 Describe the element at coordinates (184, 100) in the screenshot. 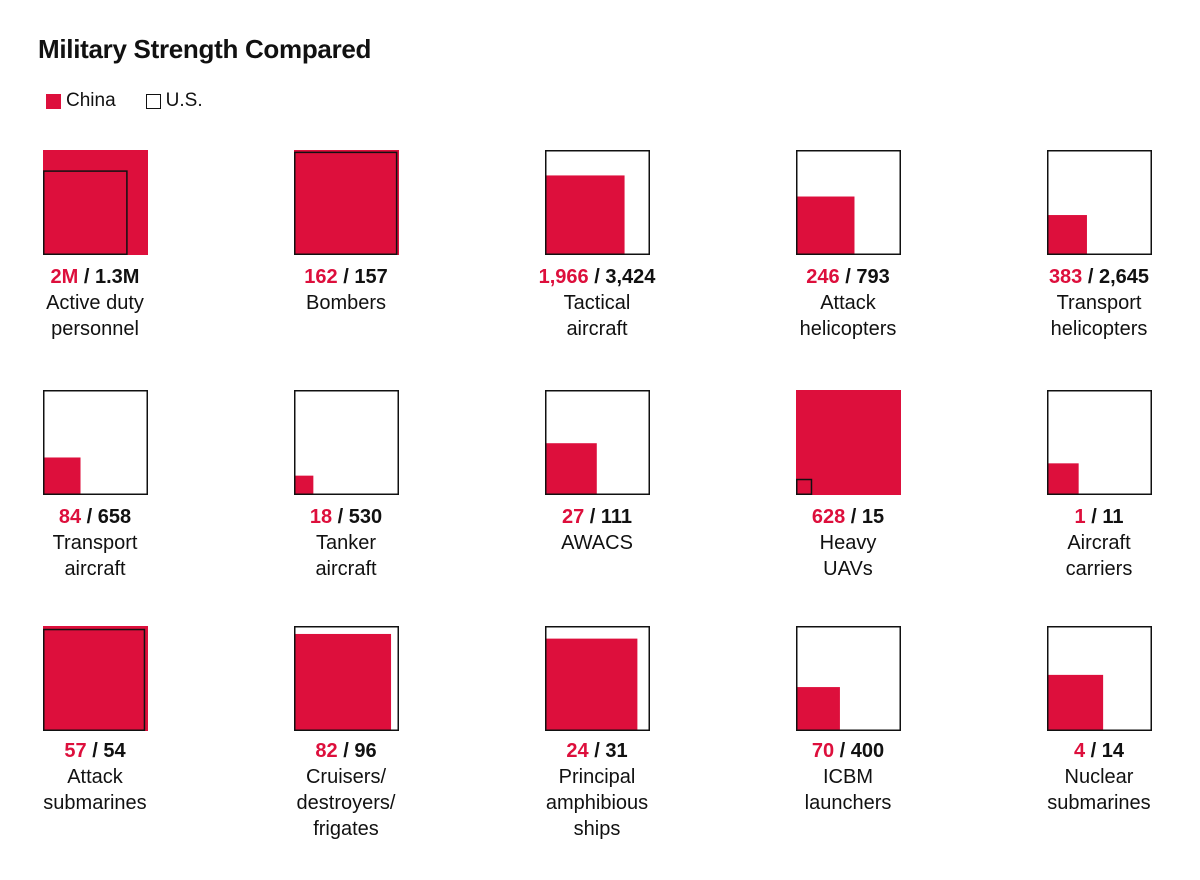

I see `legend-label-us: U.S.` at that location.